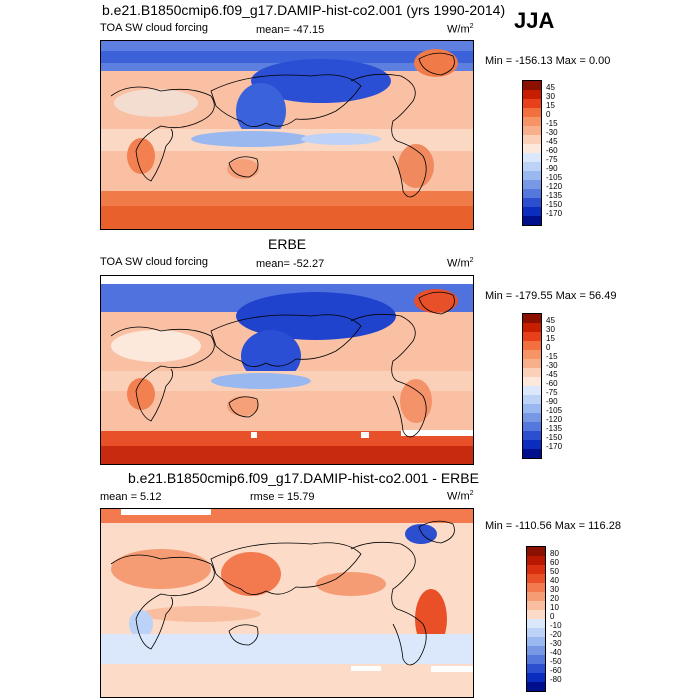 This screenshot has height=700, width=700. What do you see at coordinates (460, 263) in the screenshot?
I see `panel-obs-units: W/m2` at bounding box center [460, 263].